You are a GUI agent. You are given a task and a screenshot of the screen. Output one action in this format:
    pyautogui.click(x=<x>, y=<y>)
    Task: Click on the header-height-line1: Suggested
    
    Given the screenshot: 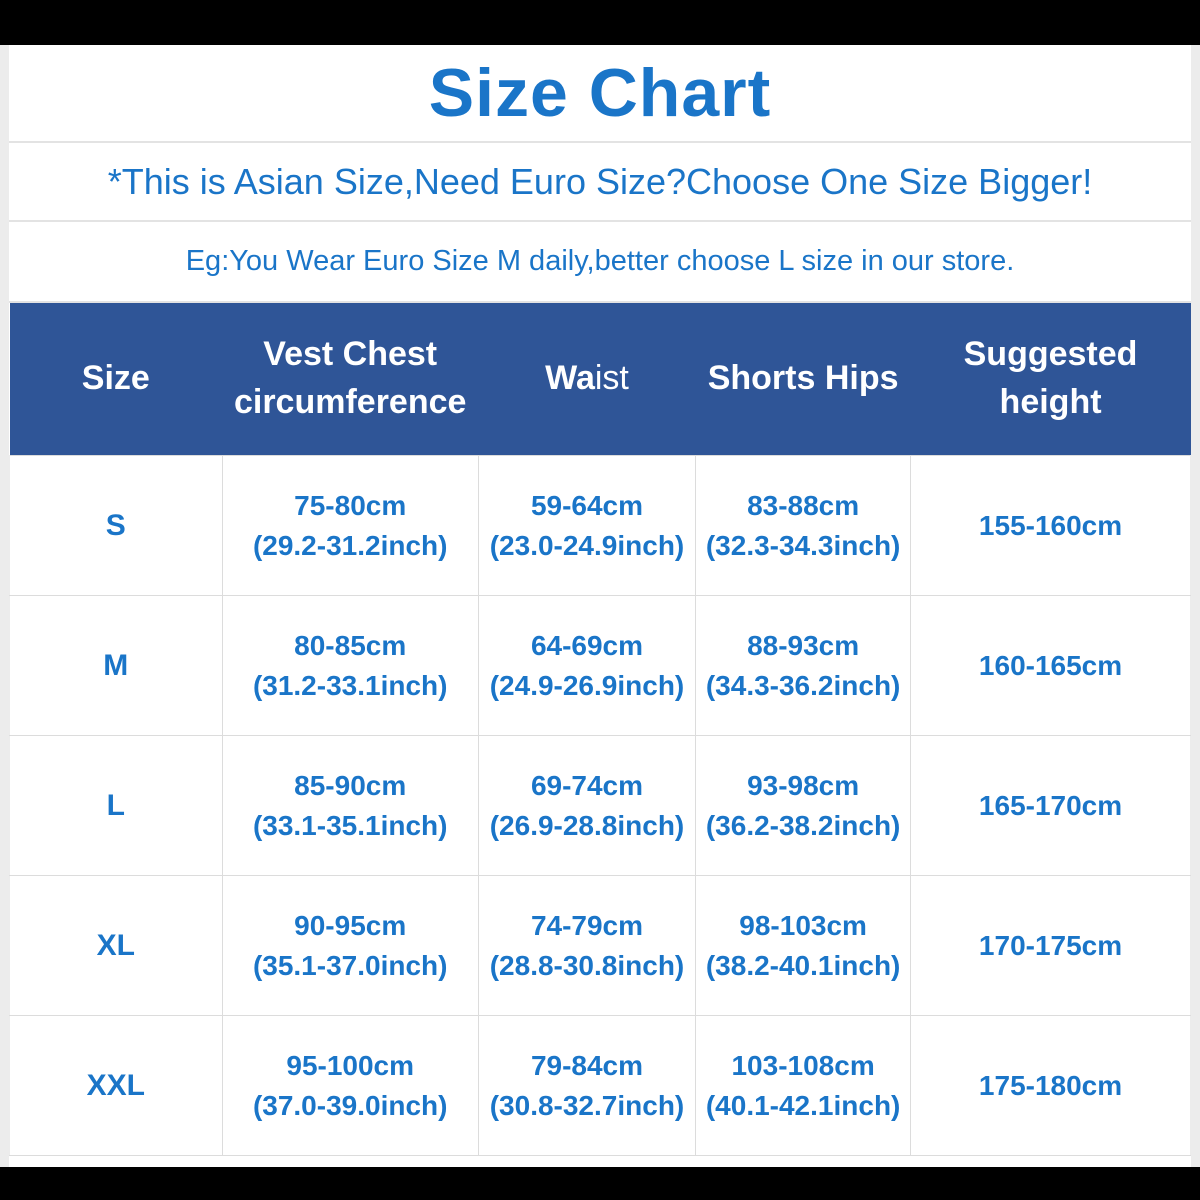 What is the action you would take?
    pyautogui.click(x=1050, y=354)
    